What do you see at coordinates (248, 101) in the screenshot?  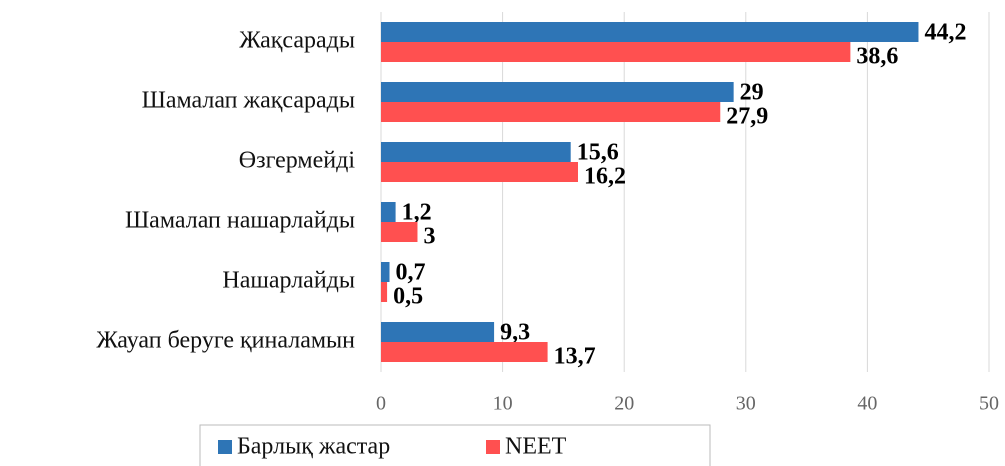 I see `category-label: Шамалап жақсарады` at bounding box center [248, 101].